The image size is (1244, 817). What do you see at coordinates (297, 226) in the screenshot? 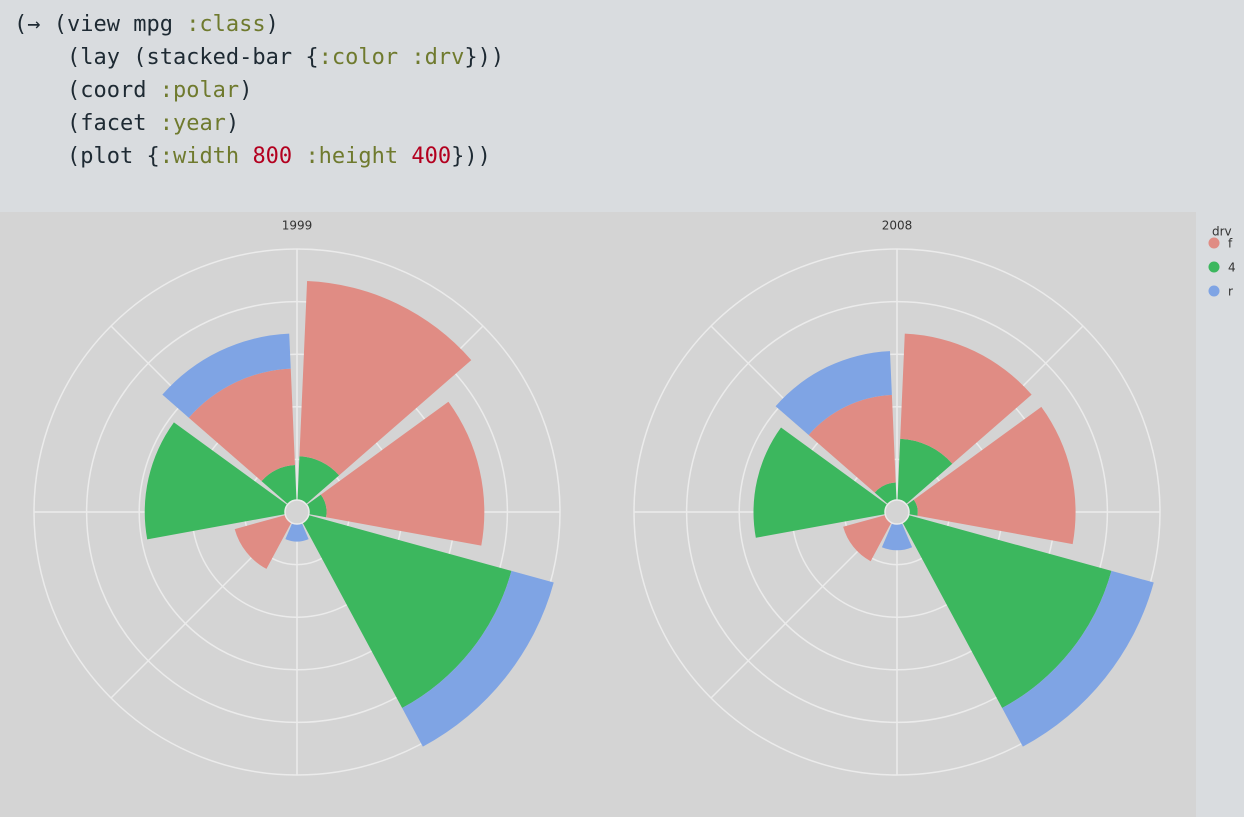
I see `facet-title: 1999` at bounding box center [297, 226].